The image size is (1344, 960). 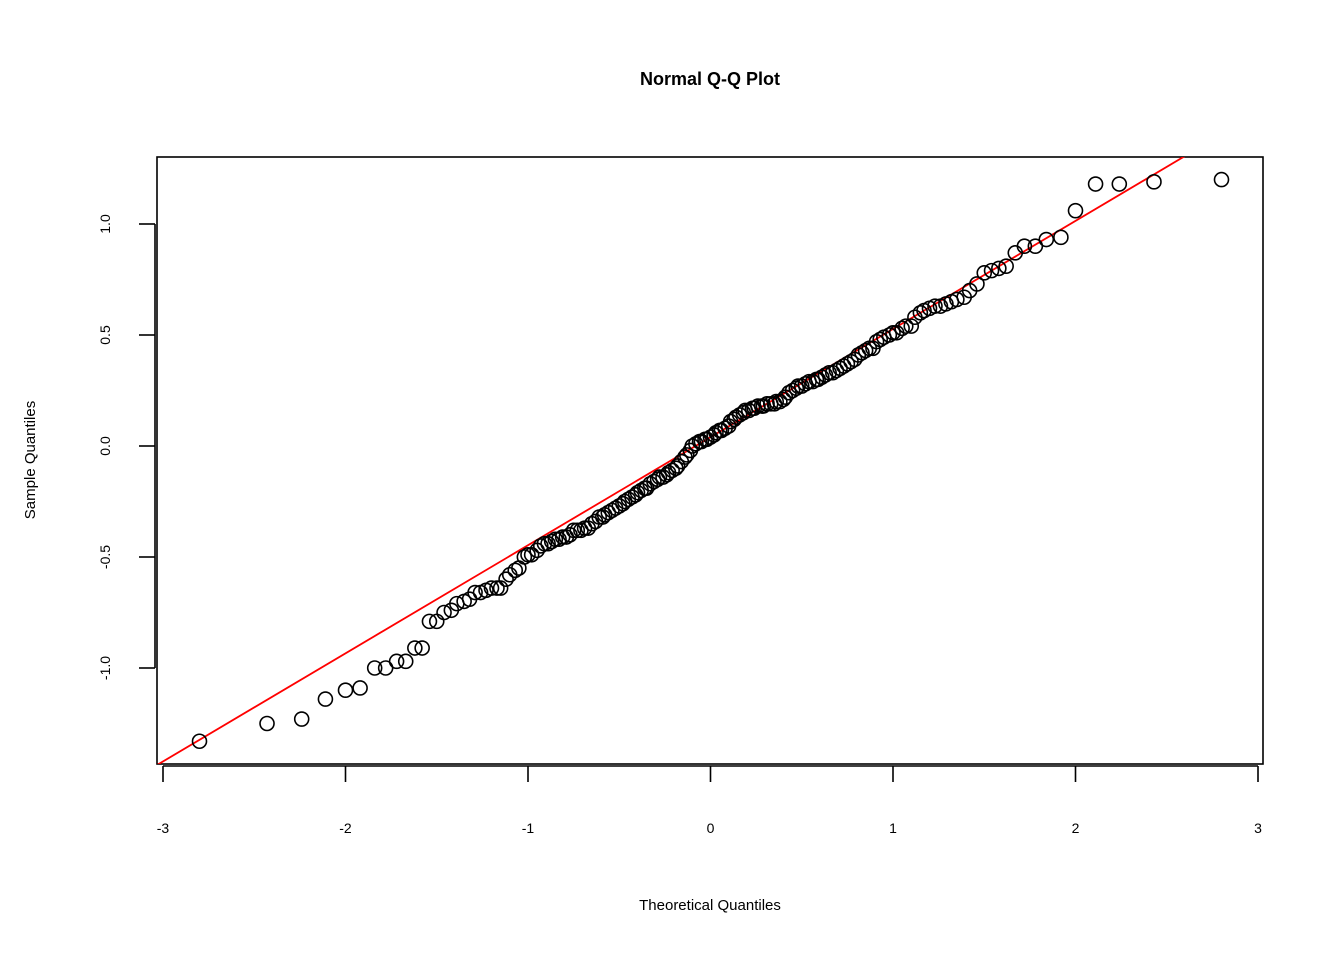 I want to click on x-axis: -3 -2 -1 0 1 2 3, so click(x=709, y=800).